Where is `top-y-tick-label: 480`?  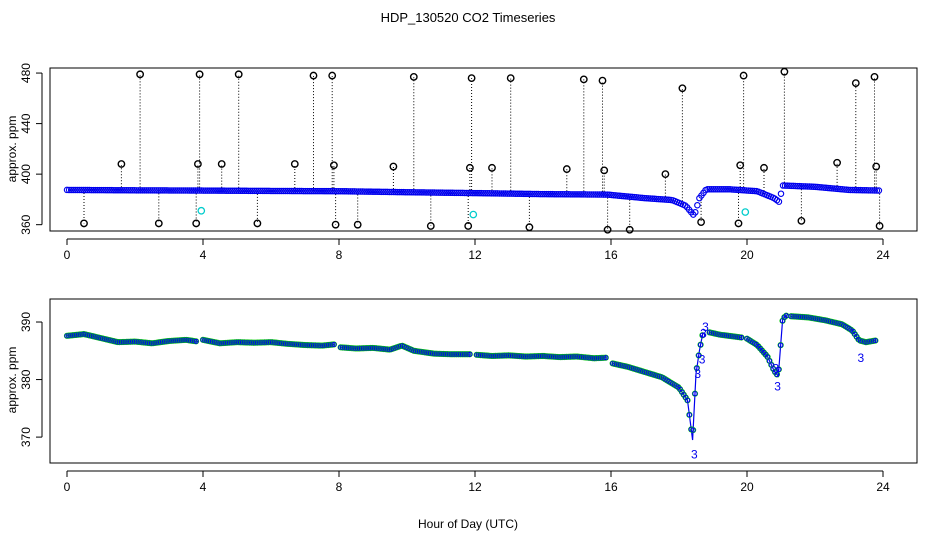
top-y-tick-label: 480 is located at coordinates (26, 73).